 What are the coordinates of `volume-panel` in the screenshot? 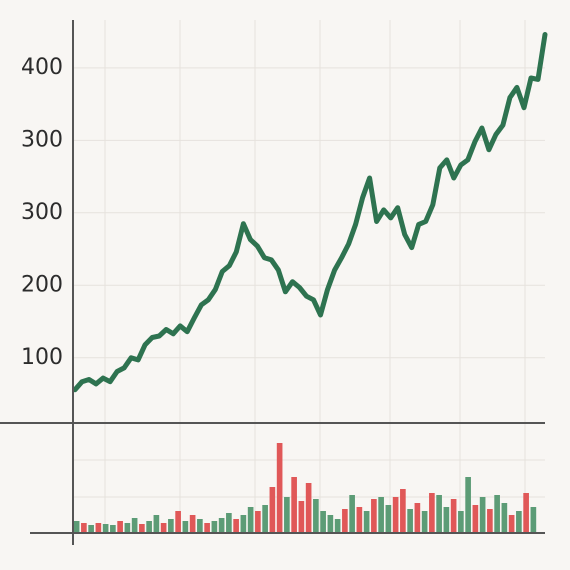 It's located at (305, 488).